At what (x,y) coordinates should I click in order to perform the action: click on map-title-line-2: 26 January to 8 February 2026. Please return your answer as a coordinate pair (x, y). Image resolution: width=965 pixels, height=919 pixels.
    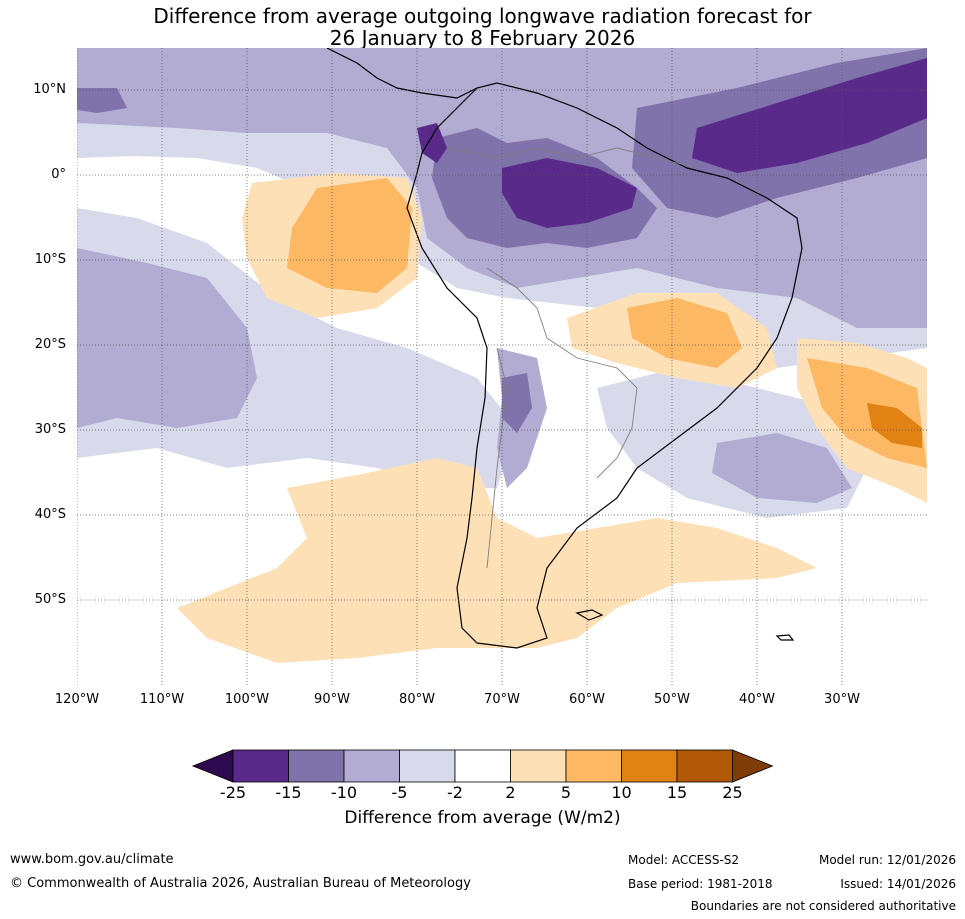
    Looking at the image, I should click on (482, 38).